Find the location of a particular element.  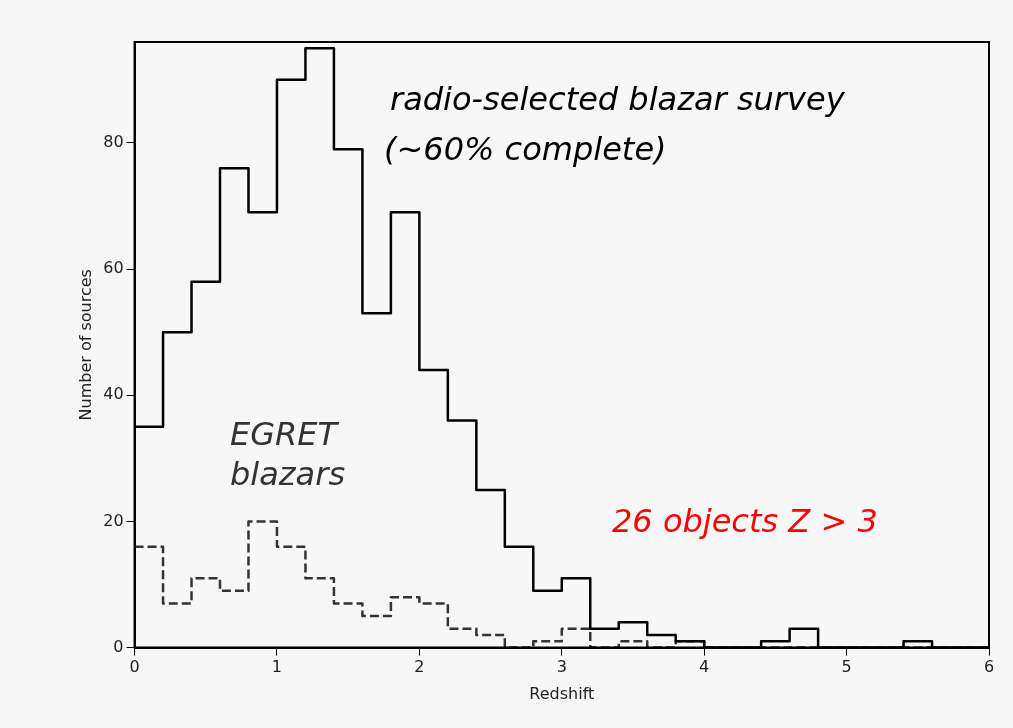

y-tick-label: 60 is located at coordinates (113, 268).